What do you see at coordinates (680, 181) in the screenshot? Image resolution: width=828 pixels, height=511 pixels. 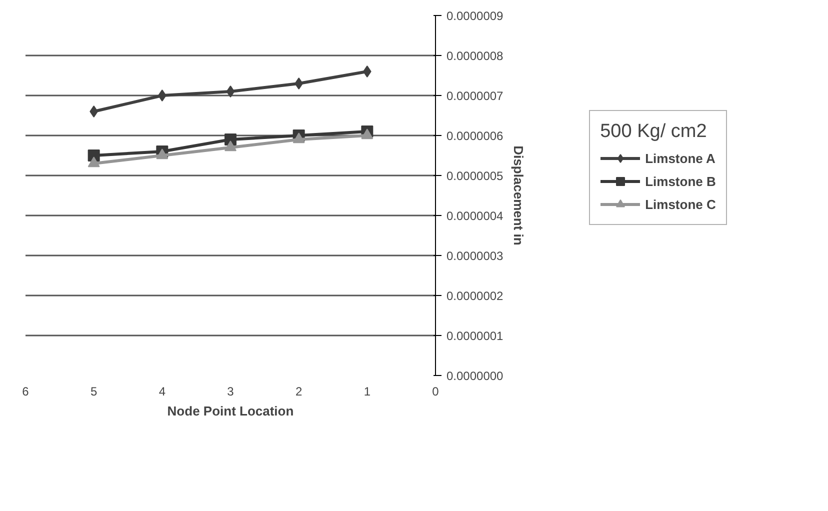 I see `legend-label: Limstone B` at bounding box center [680, 181].